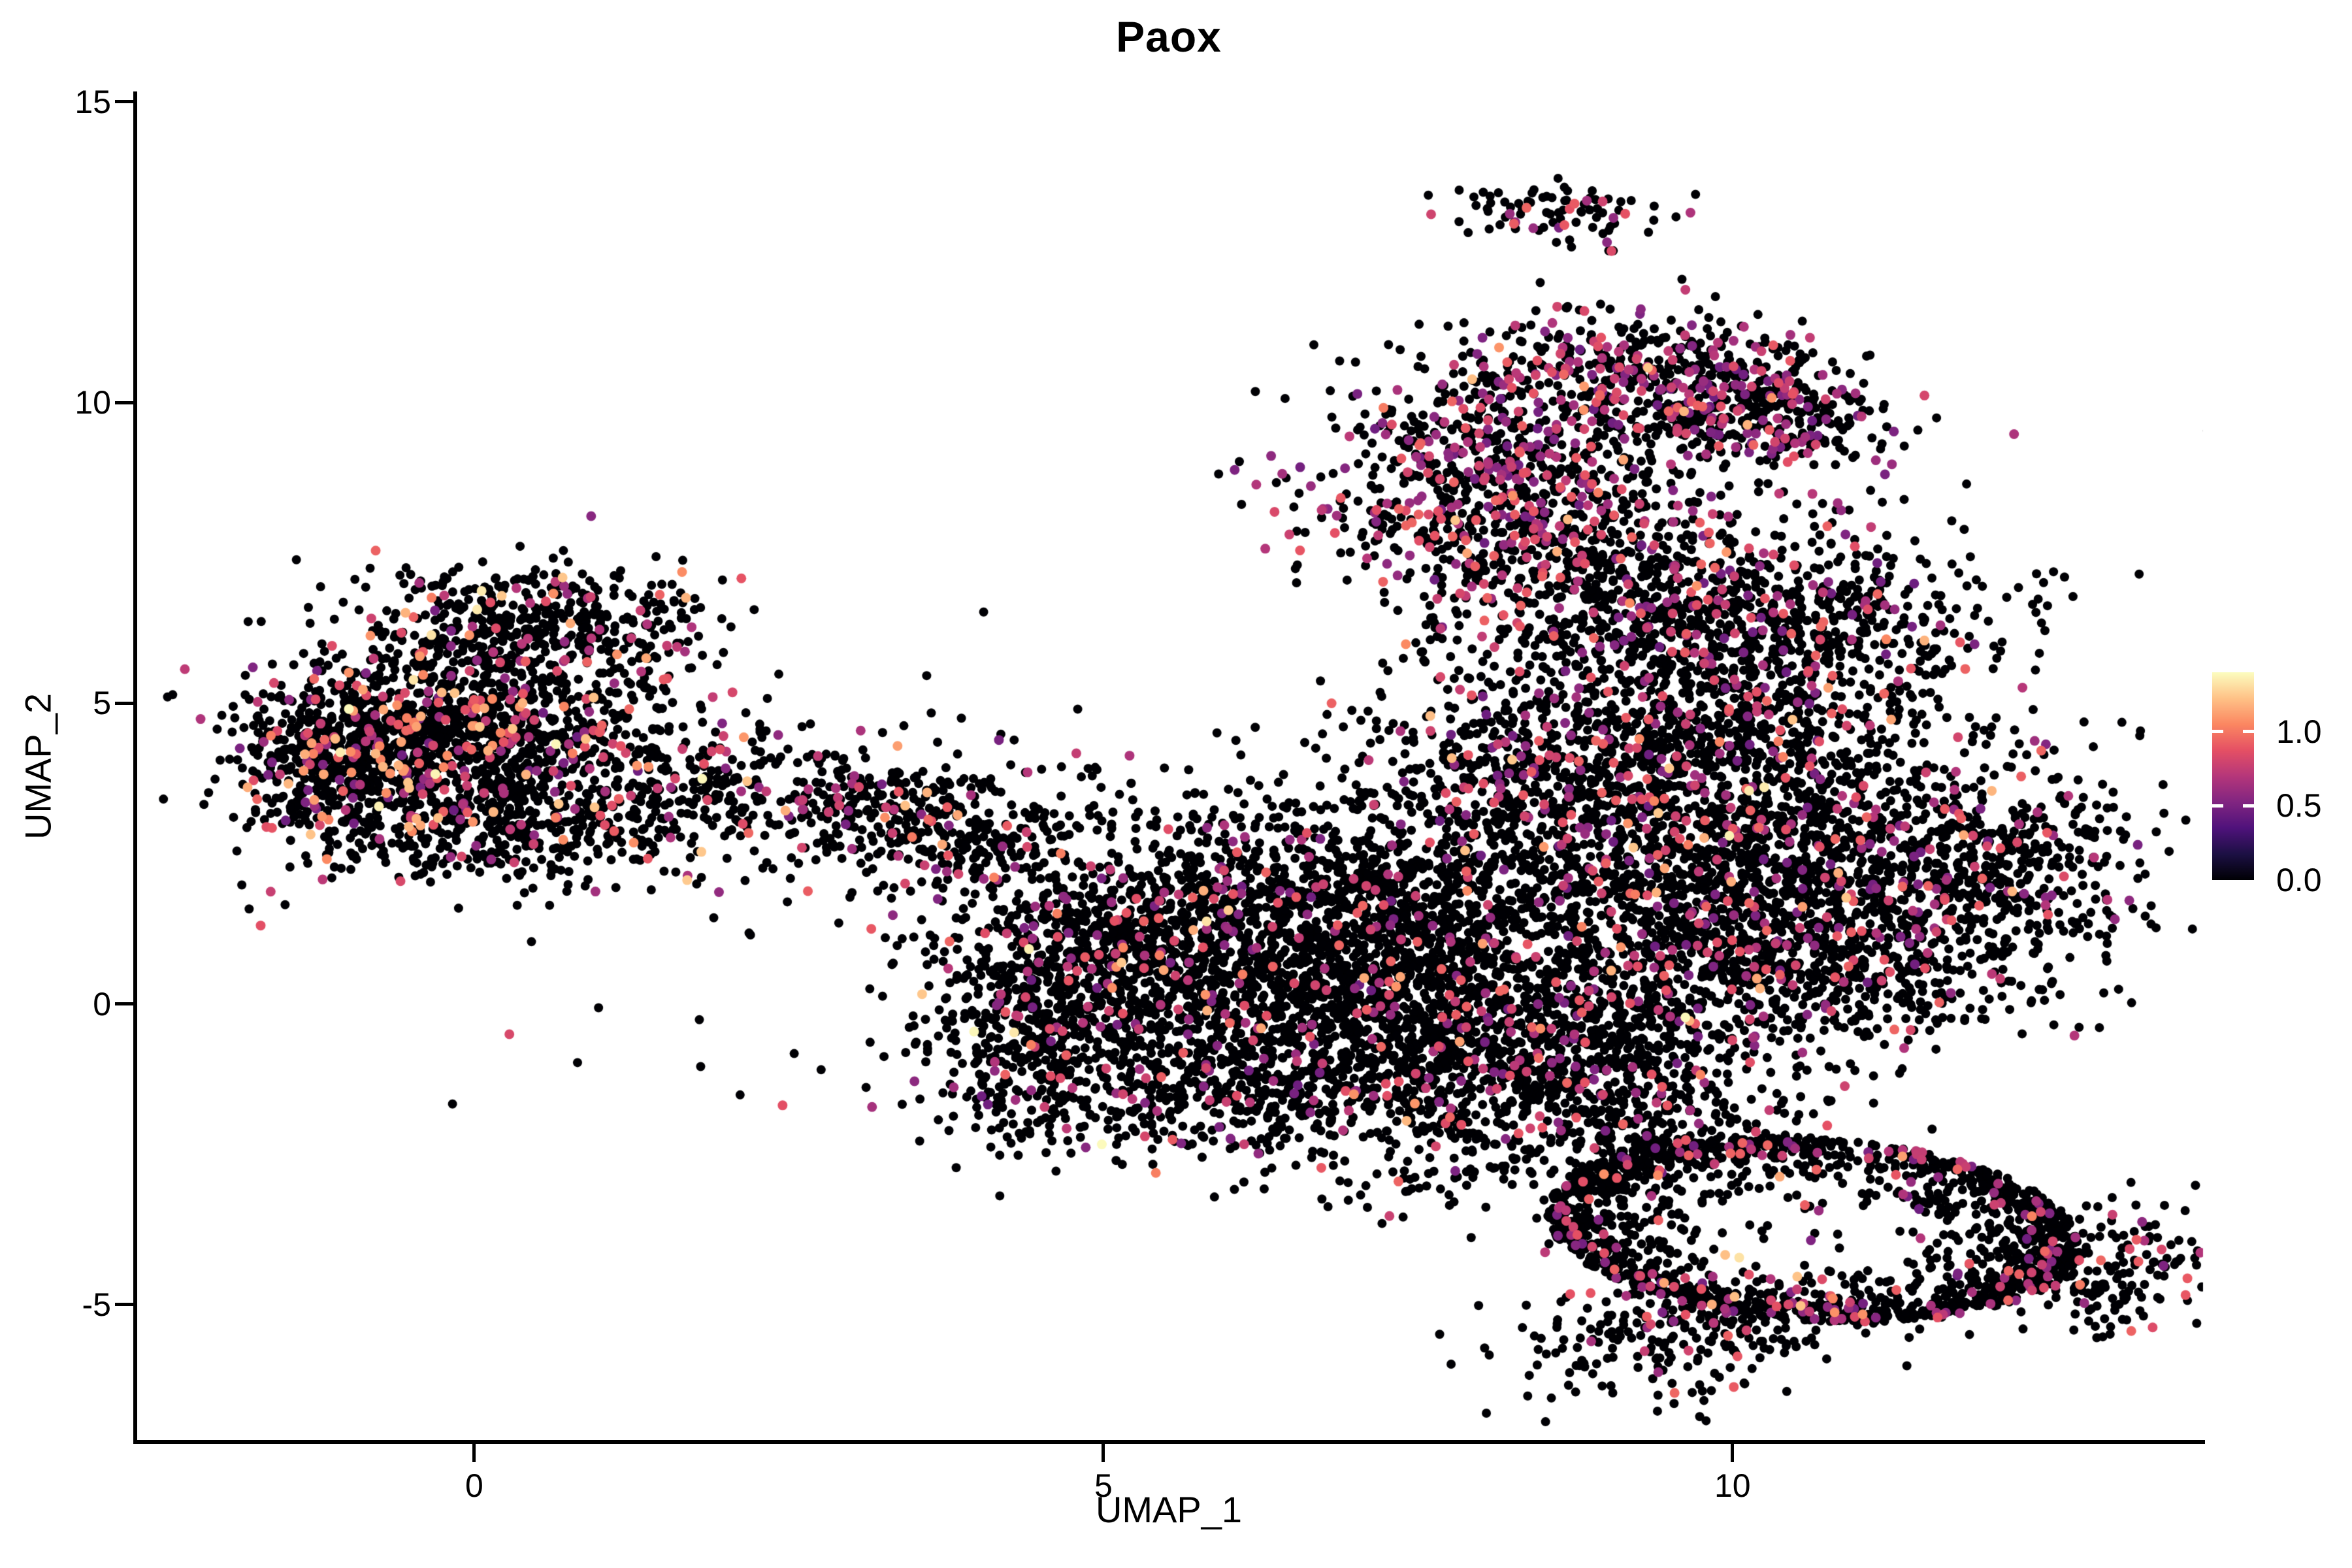 Image resolution: width=2352 pixels, height=1568 pixels. Describe the element at coordinates (1169, 36) in the screenshot. I see `plot-title: Paox` at that location.